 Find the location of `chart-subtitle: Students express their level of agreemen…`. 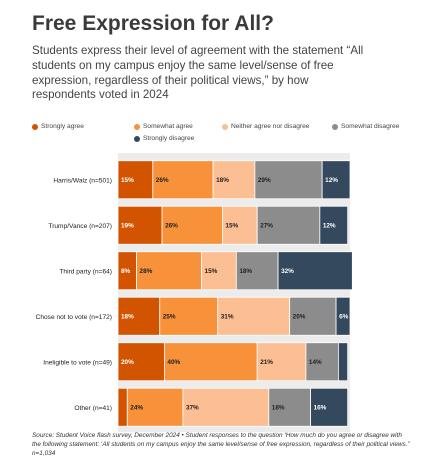

chart-subtitle: Students express their level of agreemen… is located at coordinates (198, 73).